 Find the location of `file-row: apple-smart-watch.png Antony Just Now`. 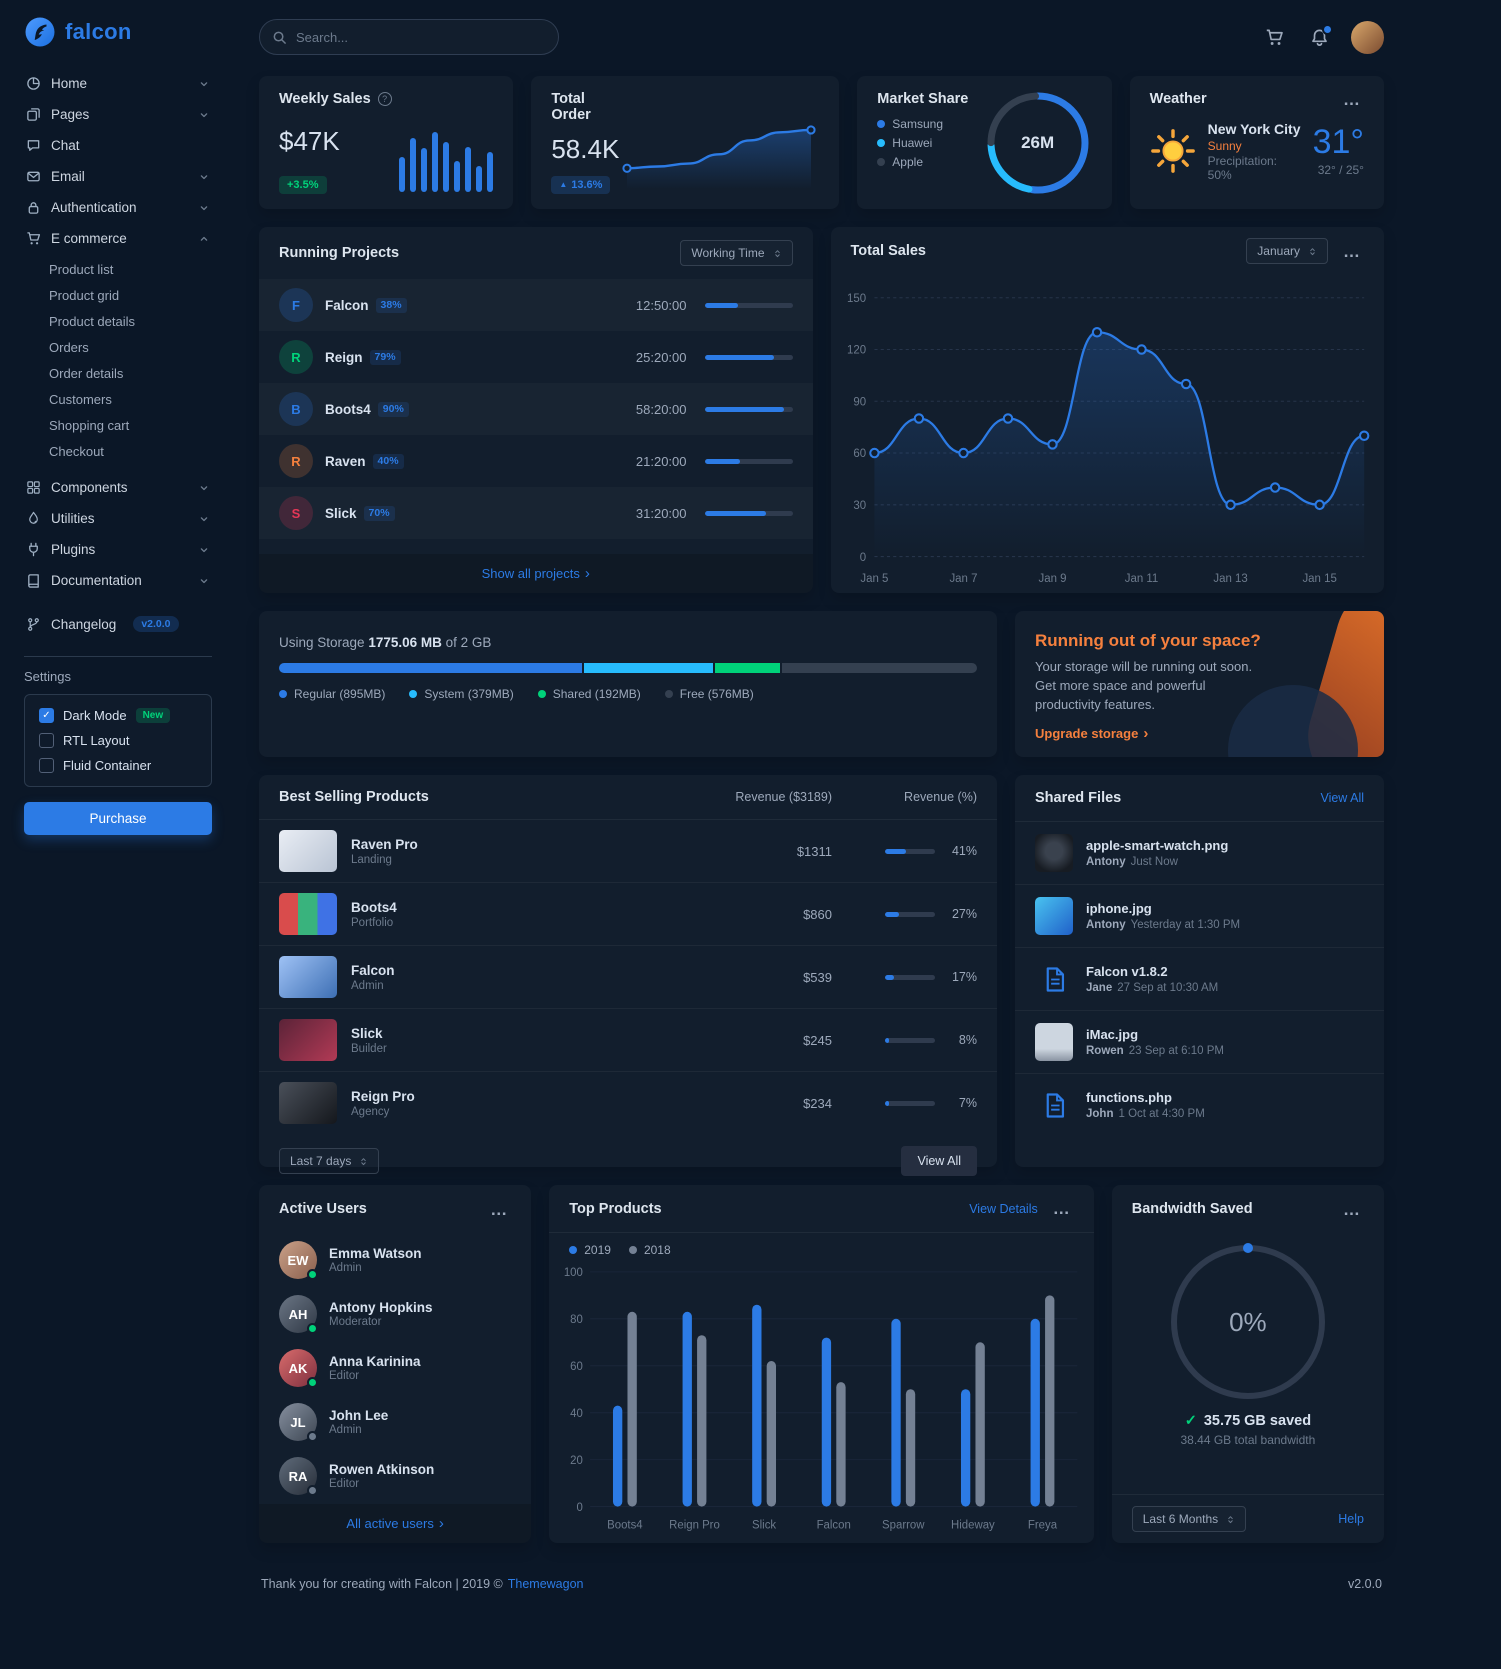

file-row: apple-smart-watch.png Antony Just Now is located at coordinates (1199, 853).